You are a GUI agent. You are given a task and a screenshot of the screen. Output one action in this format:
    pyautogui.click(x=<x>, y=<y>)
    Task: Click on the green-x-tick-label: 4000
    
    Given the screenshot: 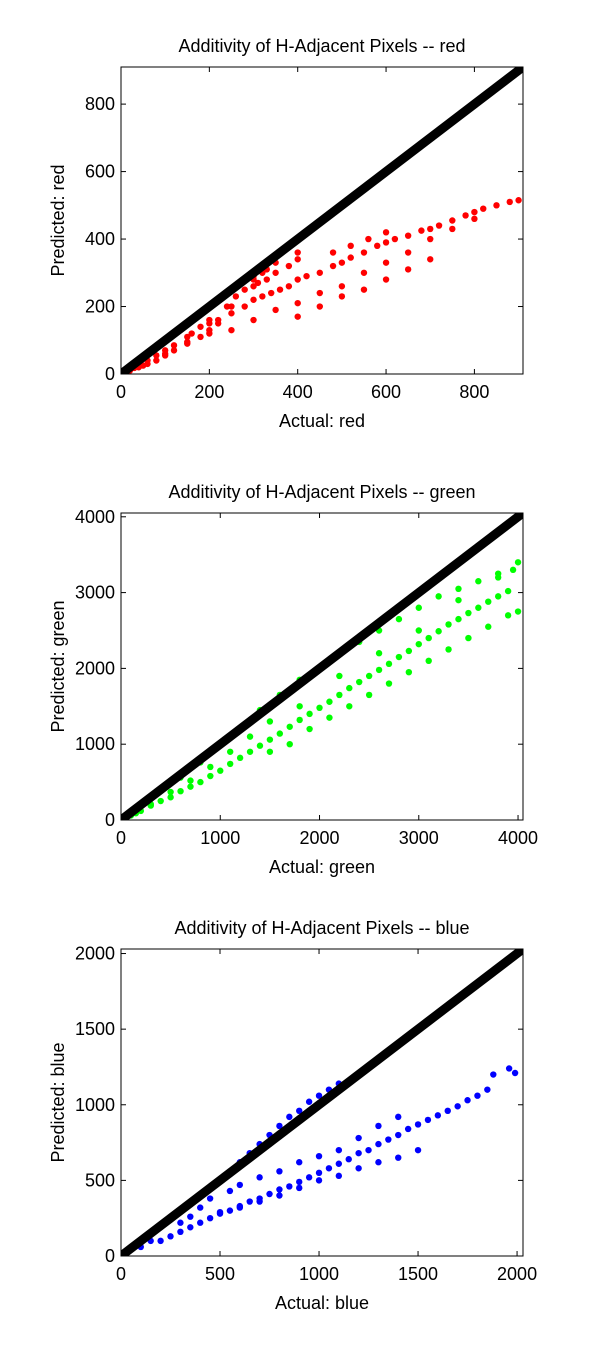 What is the action you would take?
    pyautogui.click(x=518, y=838)
    